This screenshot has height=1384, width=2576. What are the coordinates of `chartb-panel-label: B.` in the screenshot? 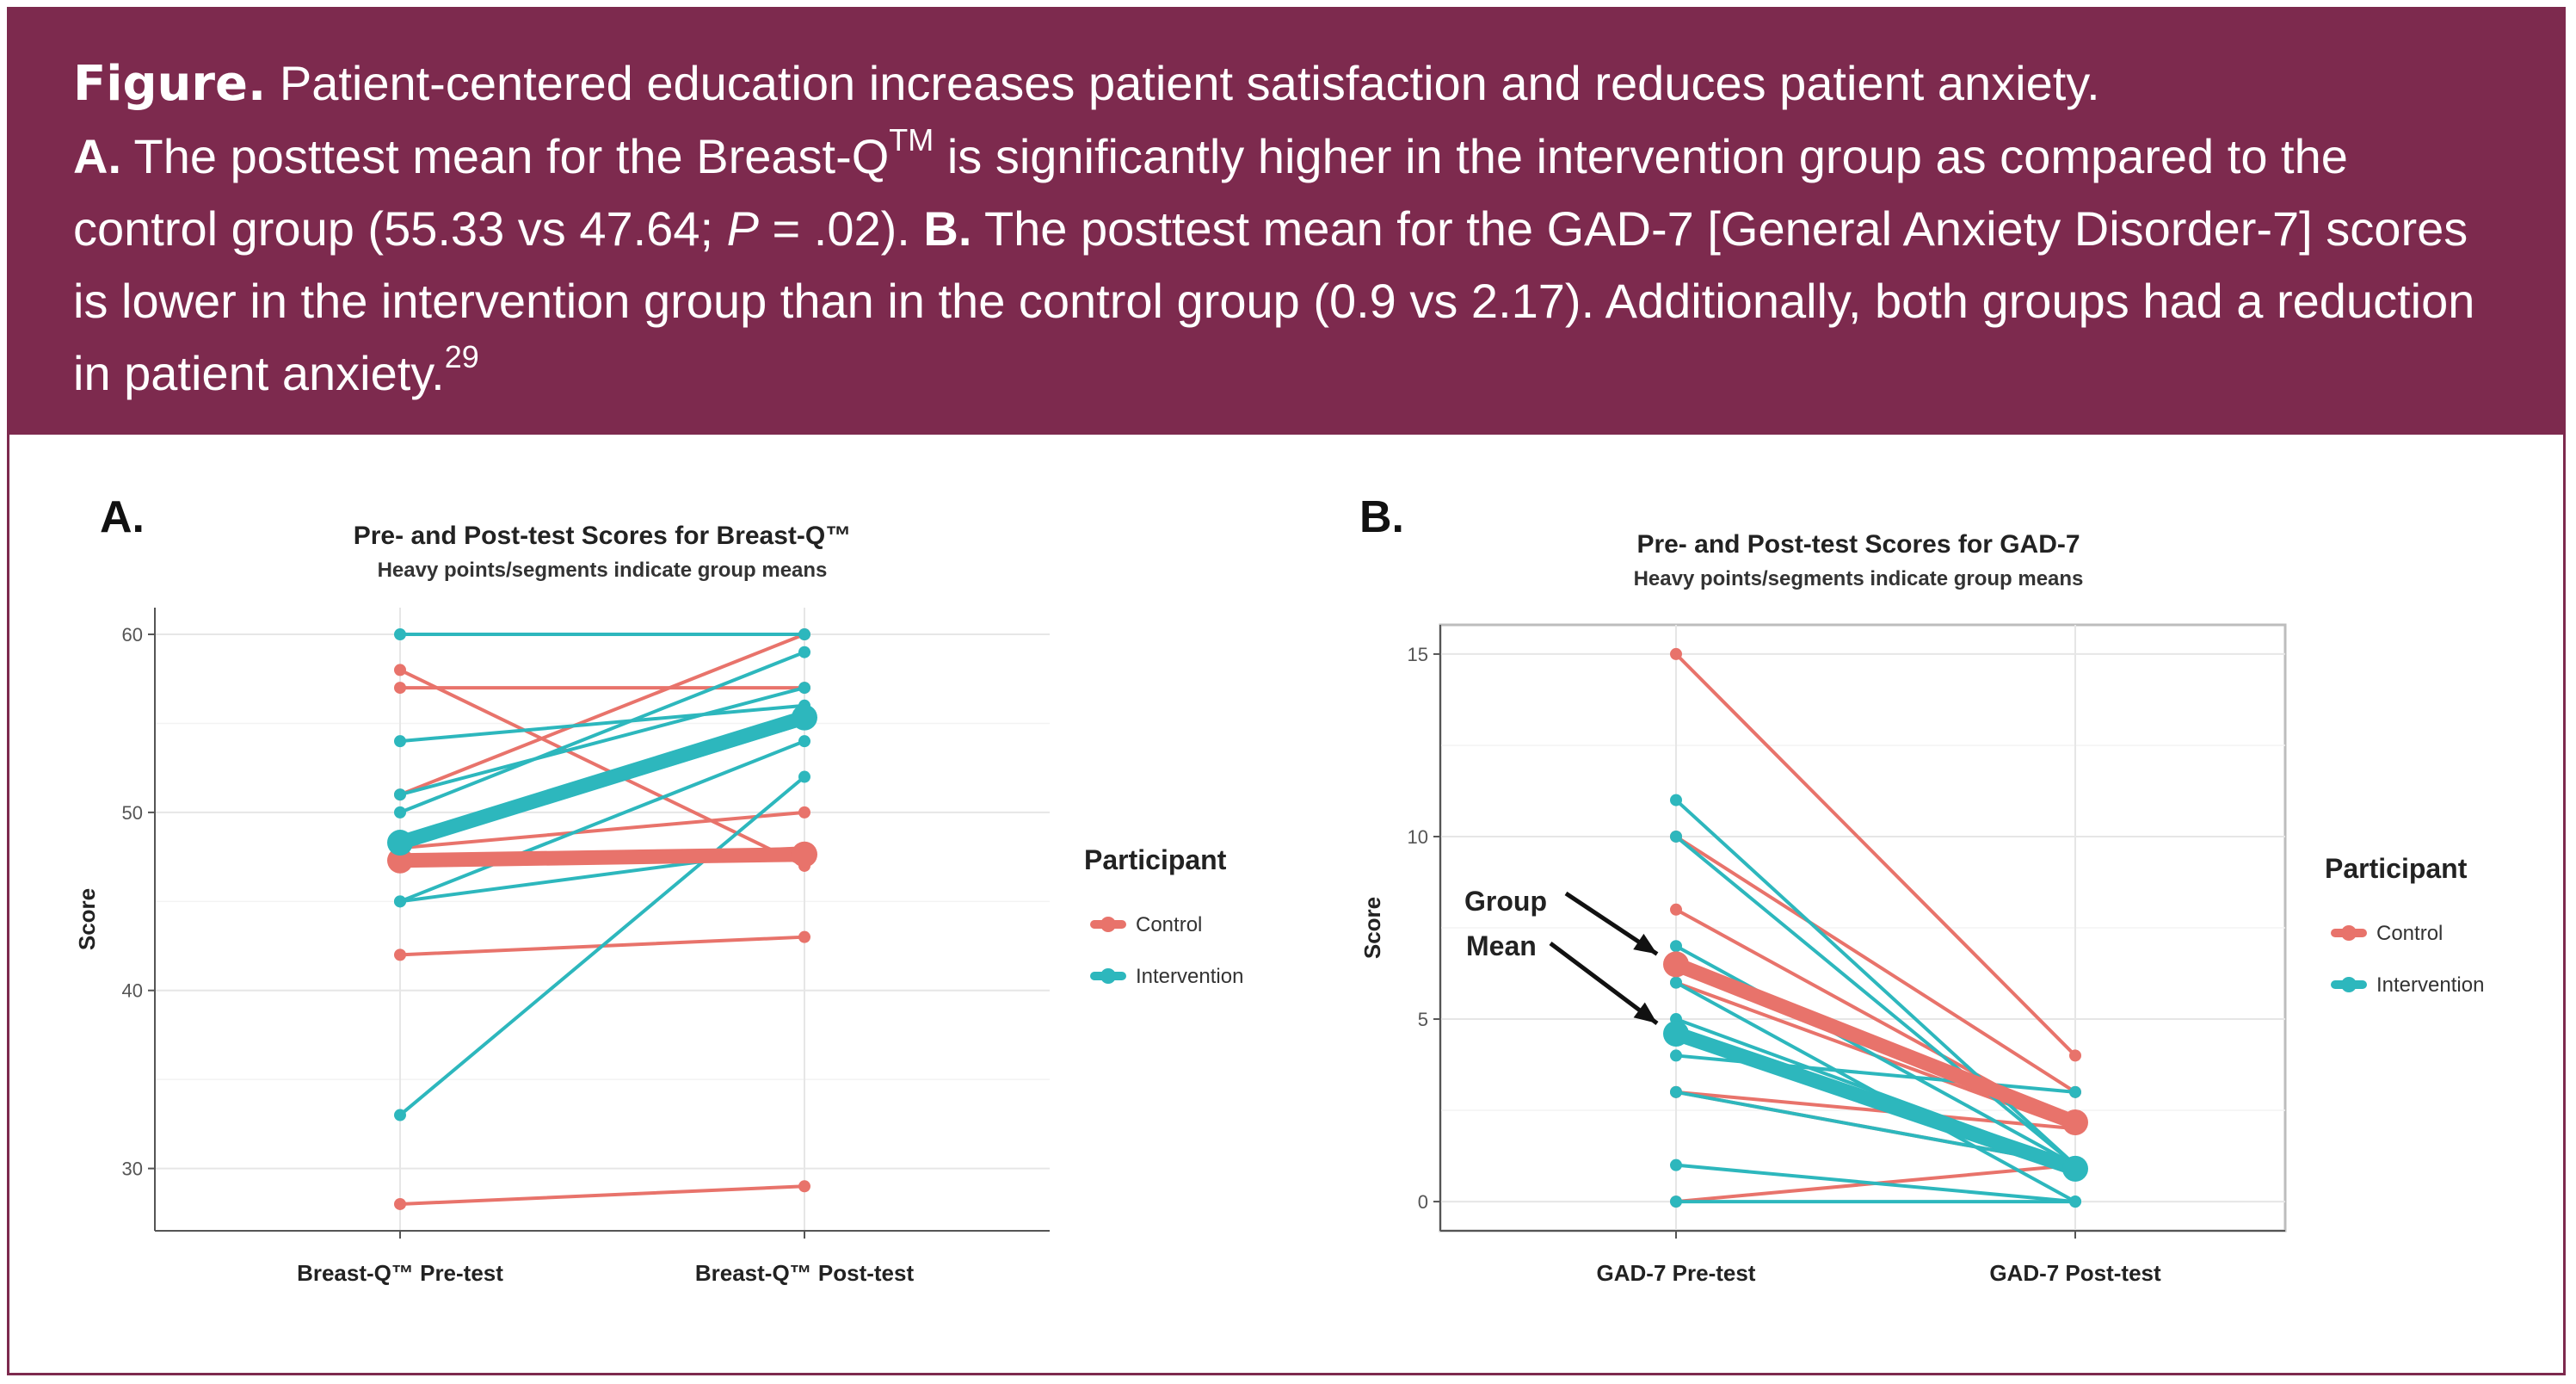 It's located at (1381, 517).